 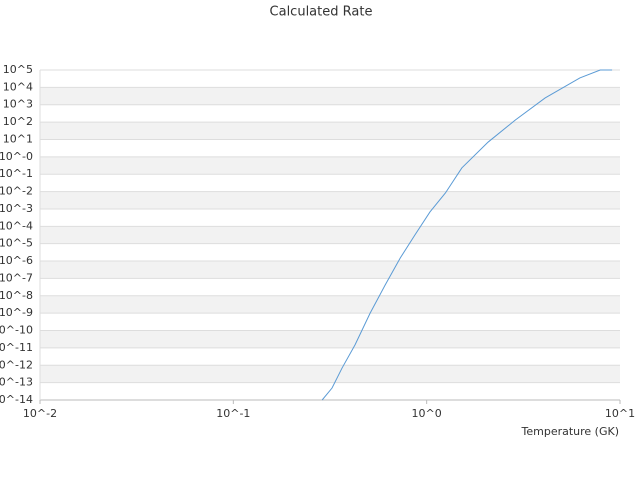 I want to click on x-tick-label: 10^1, so click(x=620, y=413).